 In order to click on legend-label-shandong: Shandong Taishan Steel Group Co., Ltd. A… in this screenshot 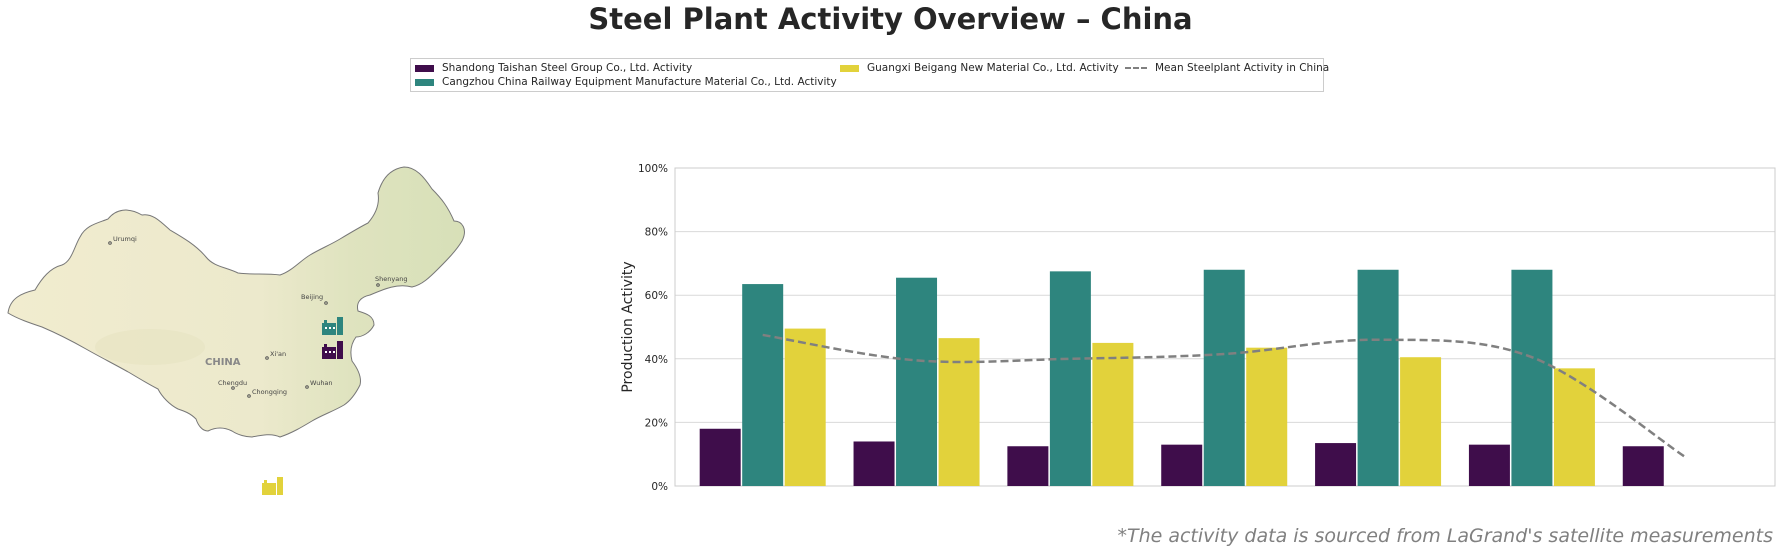, I will do `click(567, 68)`.